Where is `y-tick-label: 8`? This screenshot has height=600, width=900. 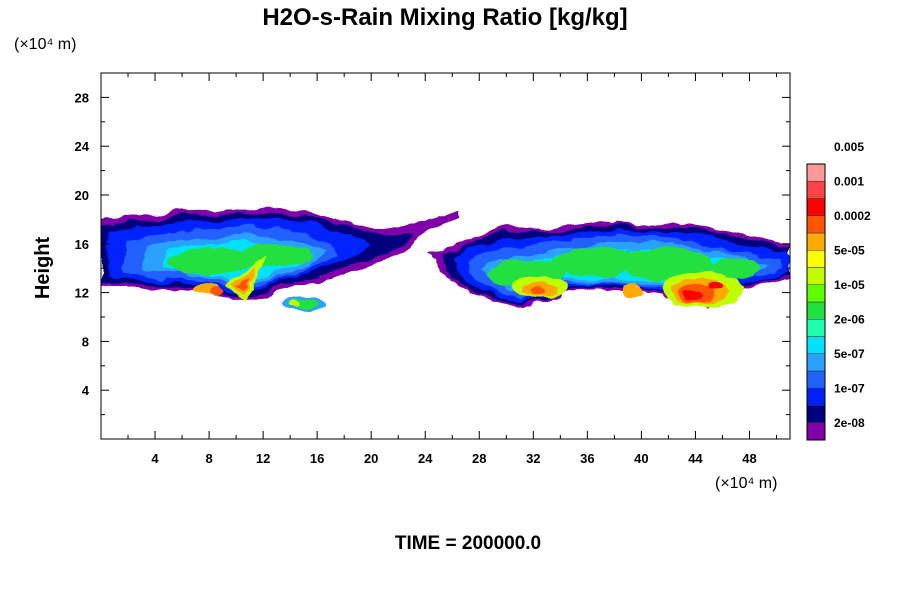 y-tick-label: 8 is located at coordinates (85, 341).